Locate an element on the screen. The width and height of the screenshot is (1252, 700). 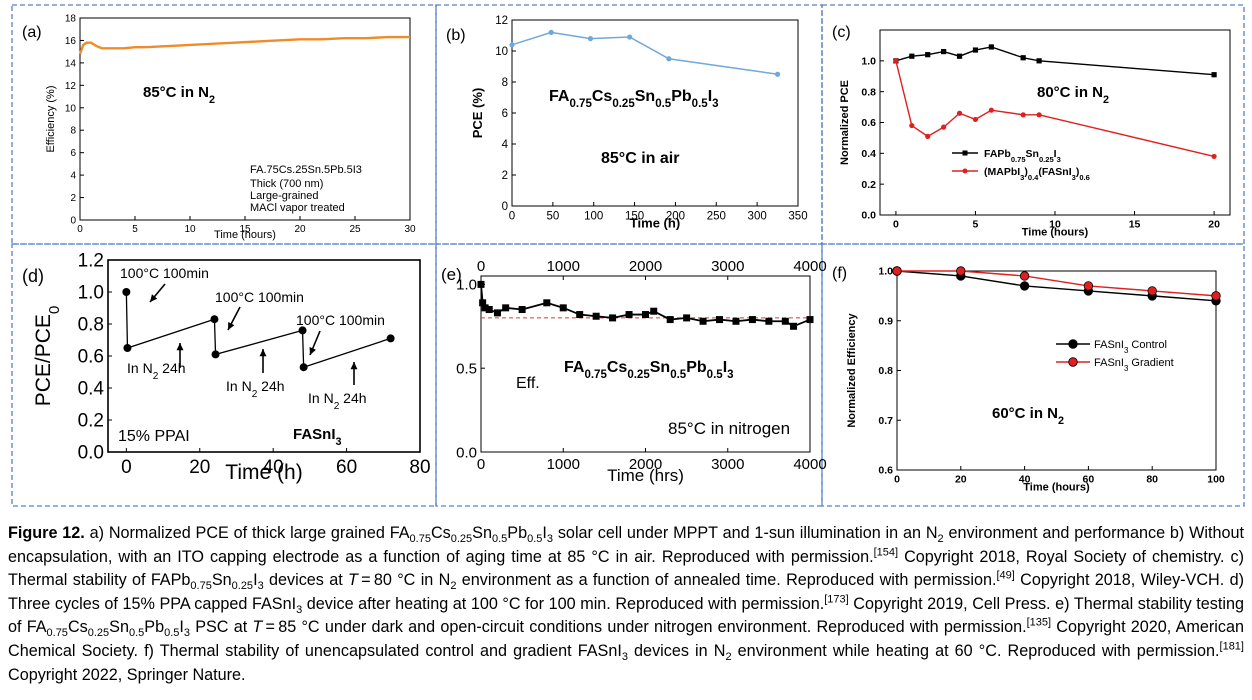
y-tick-label: 0.0 is located at coordinates (868, 216).